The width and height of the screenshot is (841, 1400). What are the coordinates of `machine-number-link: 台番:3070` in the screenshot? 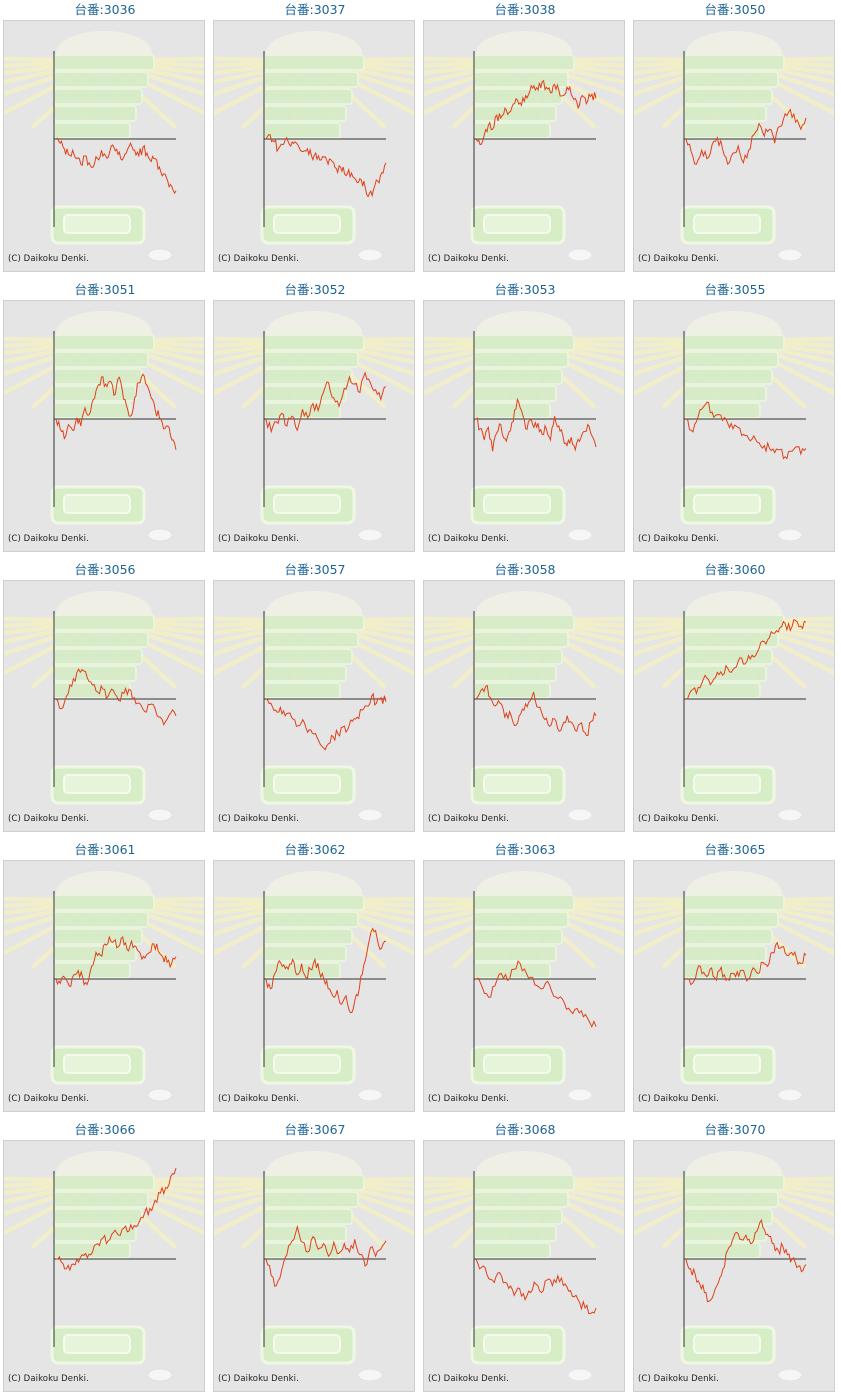 It's located at (735, 1129).